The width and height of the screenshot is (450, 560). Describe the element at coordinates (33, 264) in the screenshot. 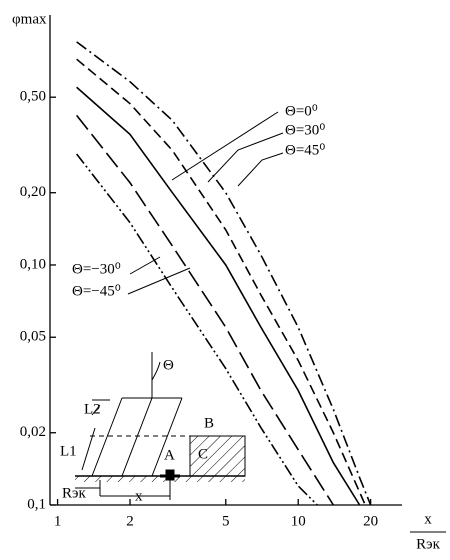

I see `y-tick-label: 0,10` at that location.